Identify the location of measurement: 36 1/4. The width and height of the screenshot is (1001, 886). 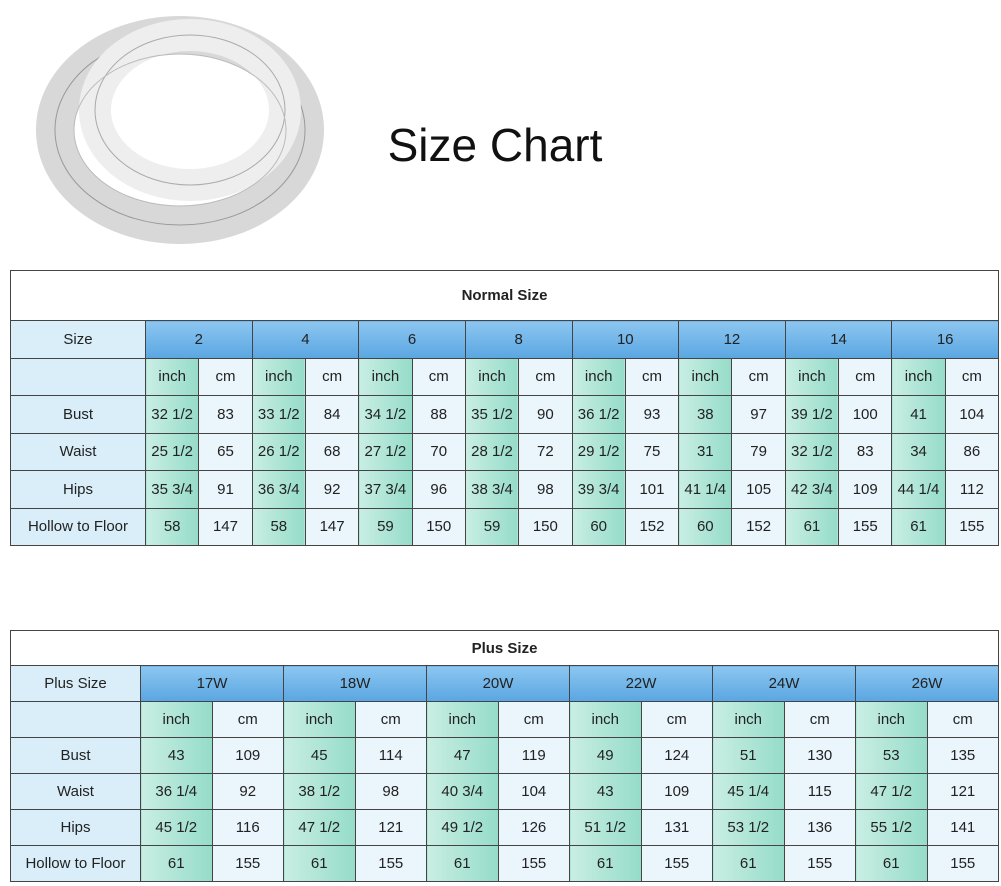
(176, 791).